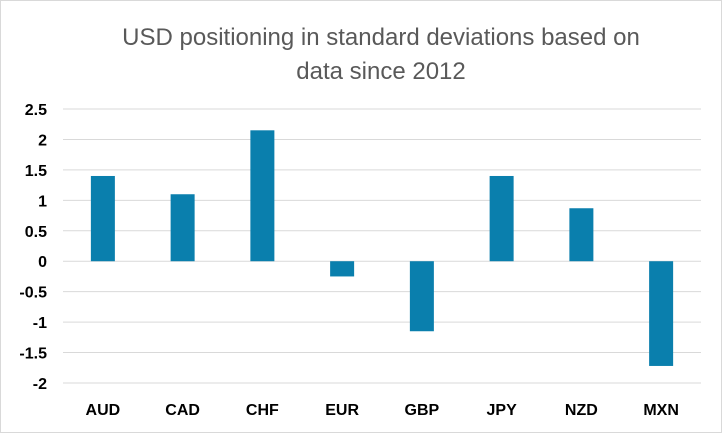 The width and height of the screenshot is (722, 433). What do you see at coordinates (502, 410) in the screenshot?
I see `x-tick-label: JPY` at bounding box center [502, 410].